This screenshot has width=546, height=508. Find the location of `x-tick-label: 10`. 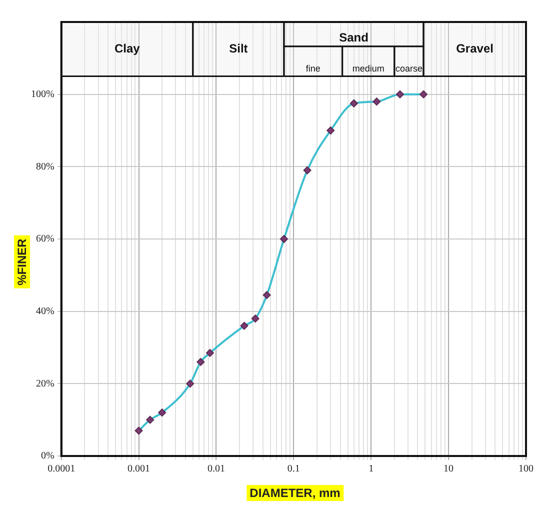

x-tick-label: 10 is located at coordinates (449, 469).